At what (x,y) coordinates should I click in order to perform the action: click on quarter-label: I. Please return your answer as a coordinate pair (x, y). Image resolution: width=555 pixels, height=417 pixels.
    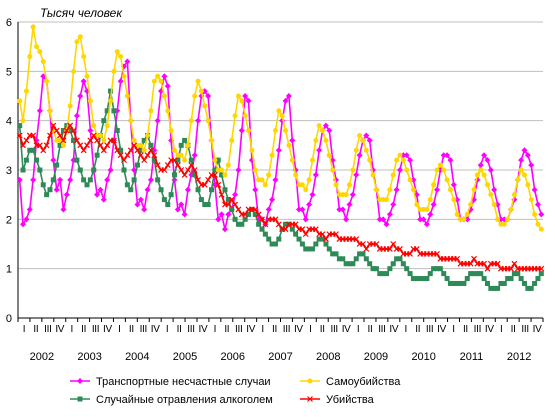
    Looking at the image, I should click on (501, 329).